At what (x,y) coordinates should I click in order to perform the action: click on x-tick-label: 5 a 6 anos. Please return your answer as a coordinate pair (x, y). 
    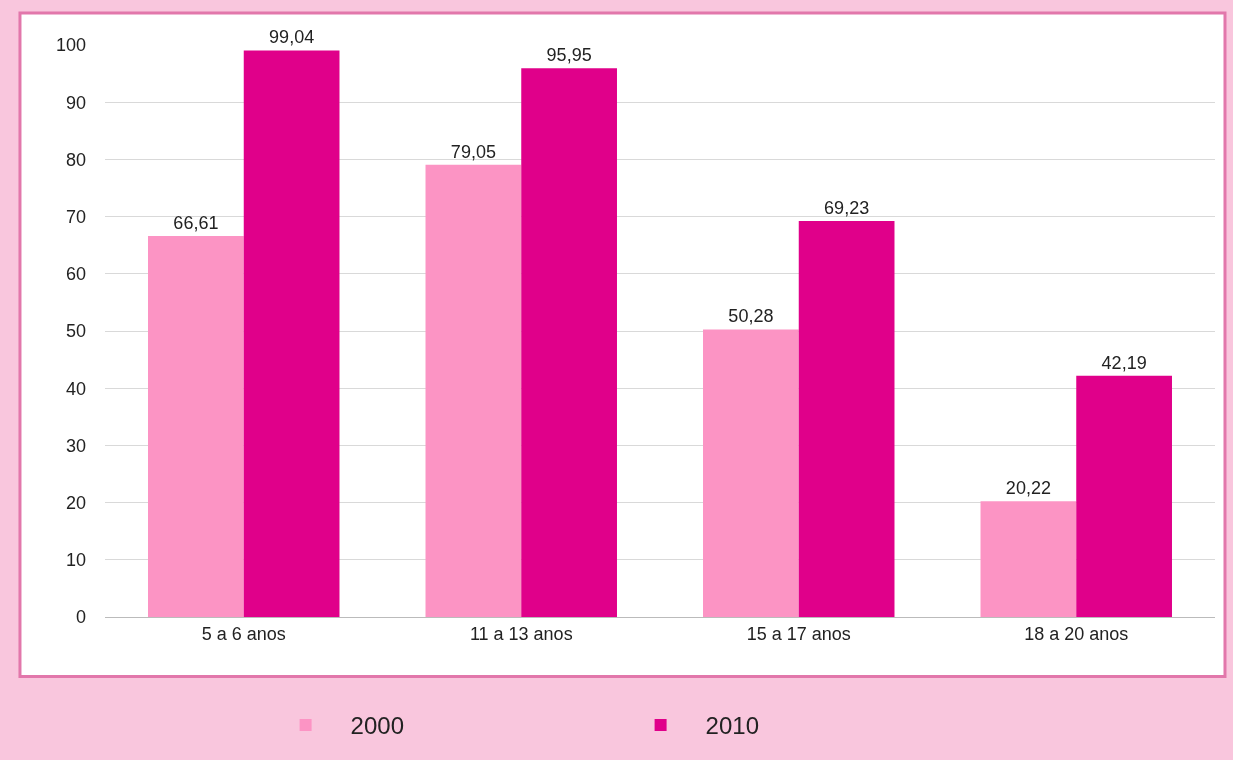
    Looking at the image, I should click on (243, 633).